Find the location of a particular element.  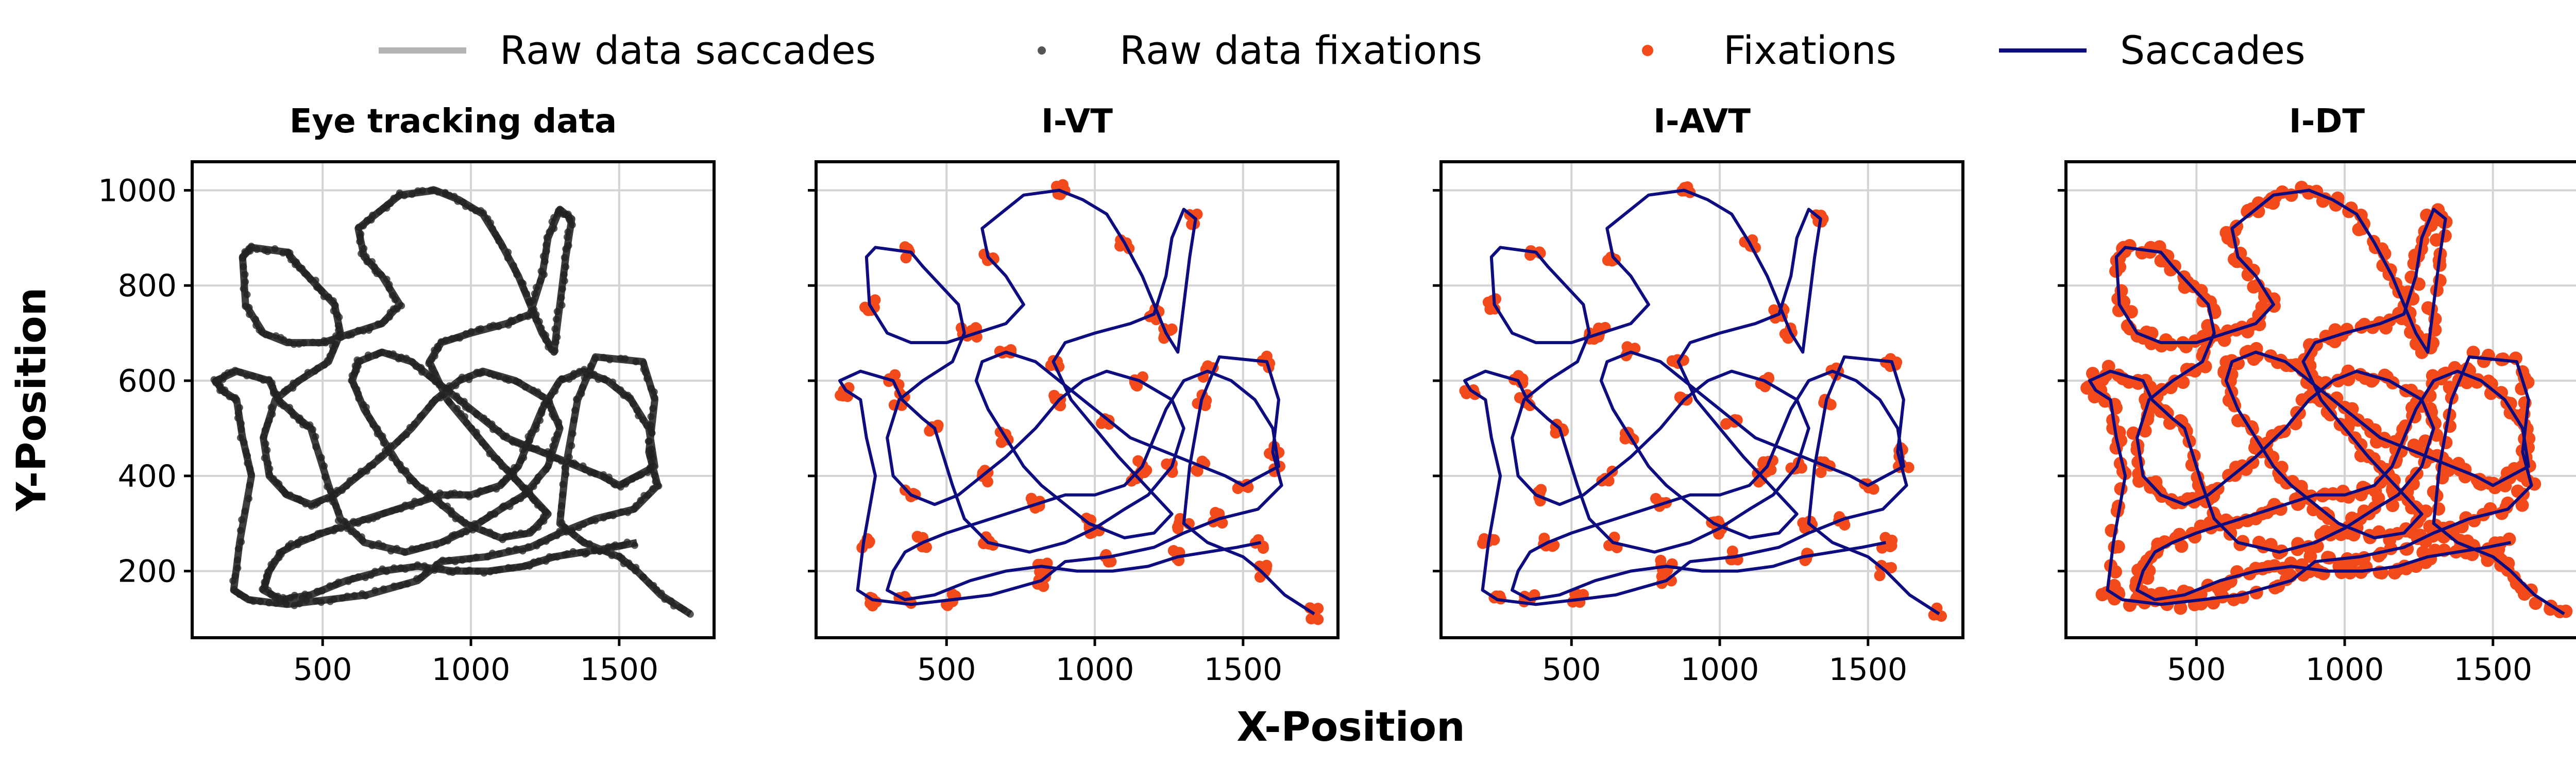

panel-i-avt-xtick-label-500: 500 is located at coordinates (1571, 670).